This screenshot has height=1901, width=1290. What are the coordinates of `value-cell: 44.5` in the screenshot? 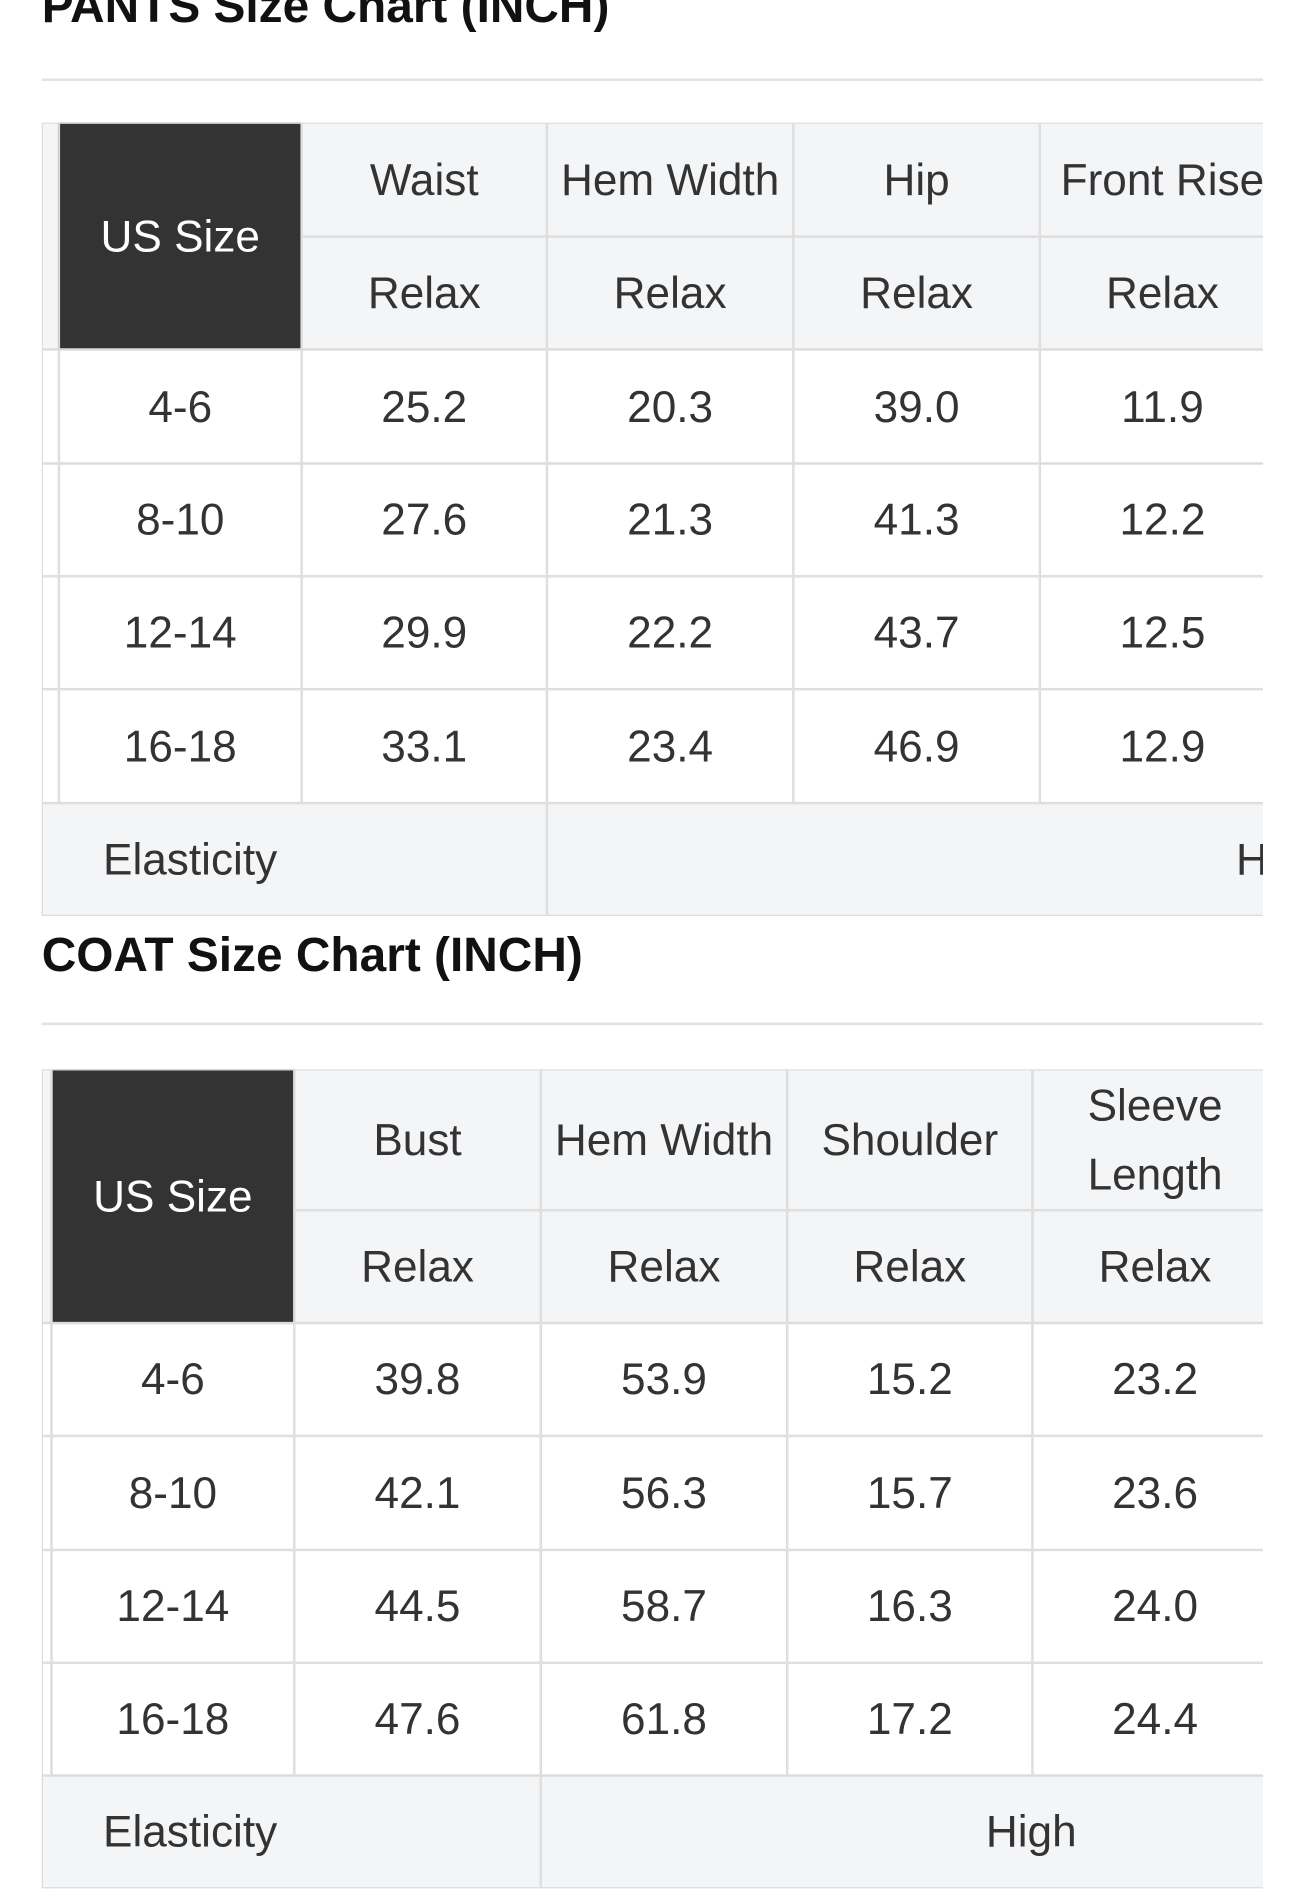 It's located at (417, 1606).